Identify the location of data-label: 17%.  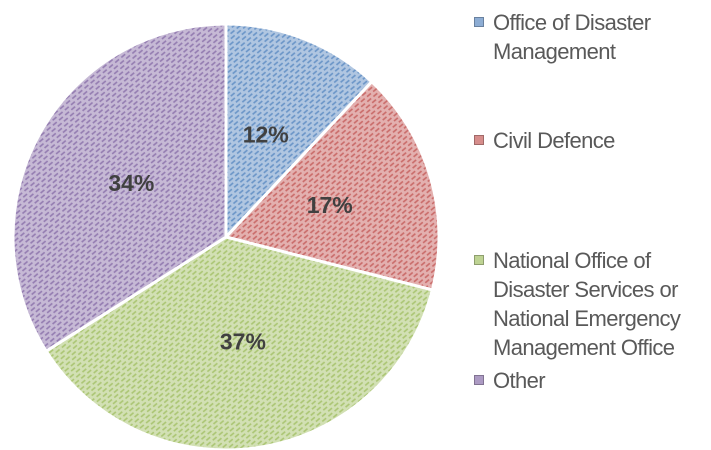
(330, 205).